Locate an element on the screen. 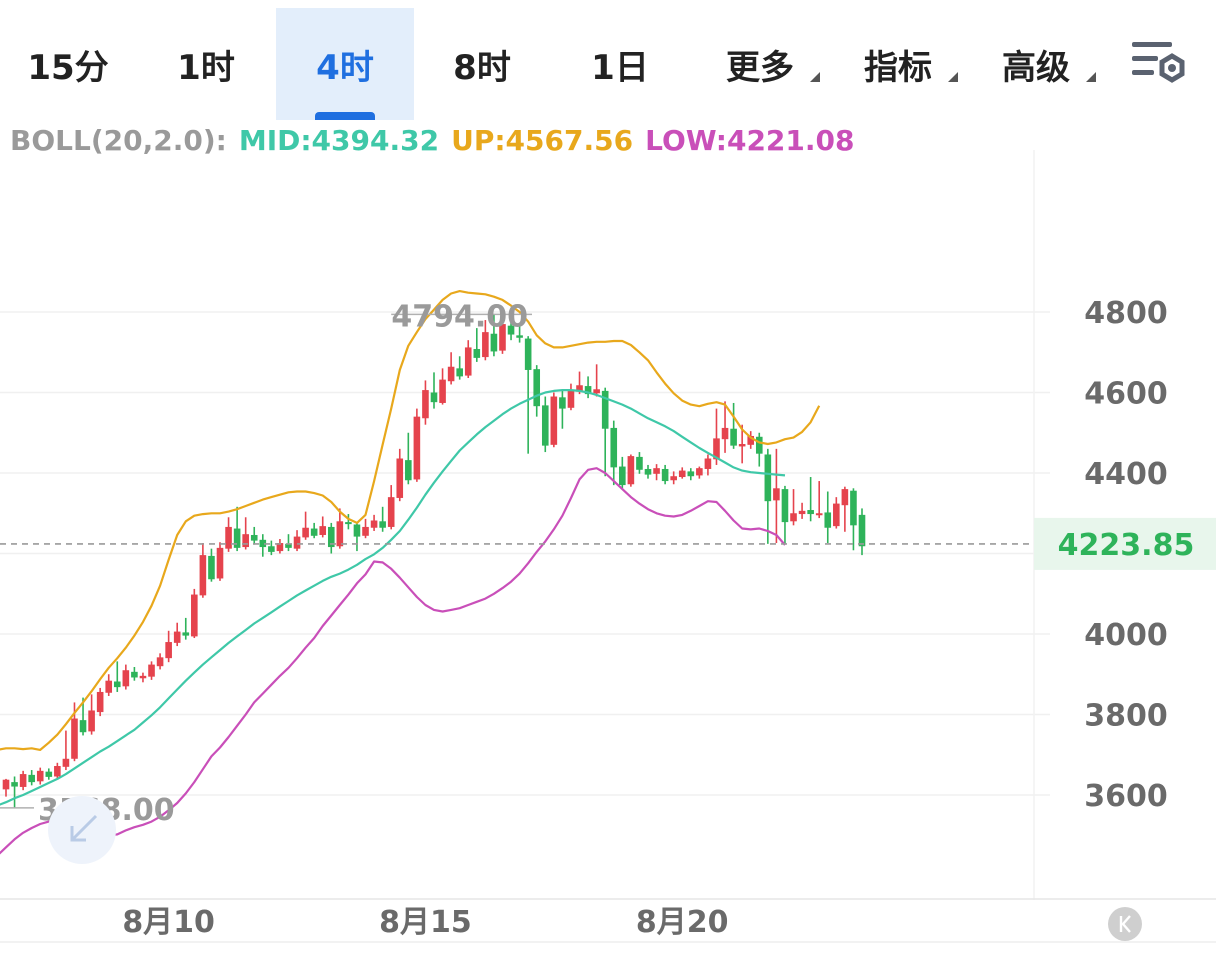 The height and width of the screenshot is (962, 1216). boll-up-value: UP:4567.56 is located at coordinates (542, 140).